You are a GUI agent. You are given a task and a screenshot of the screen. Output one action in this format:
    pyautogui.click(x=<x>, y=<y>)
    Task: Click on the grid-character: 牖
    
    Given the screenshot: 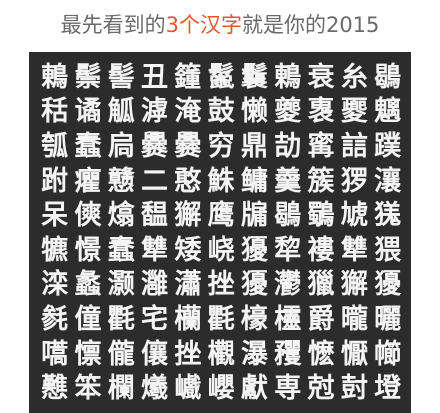 What is the action you would take?
    pyautogui.click(x=254, y=216)
    